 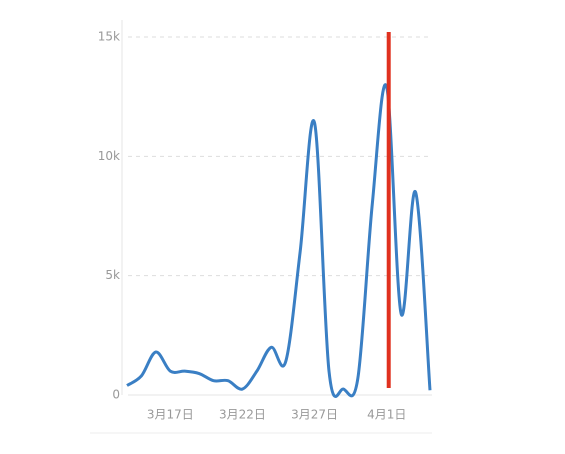 What do you see at coordinates (242, 415) in the screenshot?
I see `x-tick-label: 3月22日` at bounding box center [242, 415].